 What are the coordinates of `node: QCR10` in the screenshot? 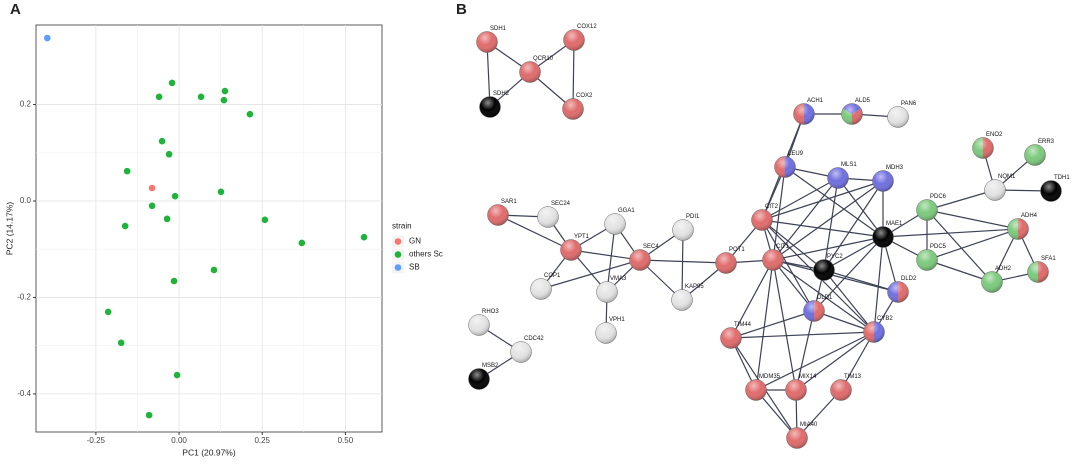 It's located at (536, 69).